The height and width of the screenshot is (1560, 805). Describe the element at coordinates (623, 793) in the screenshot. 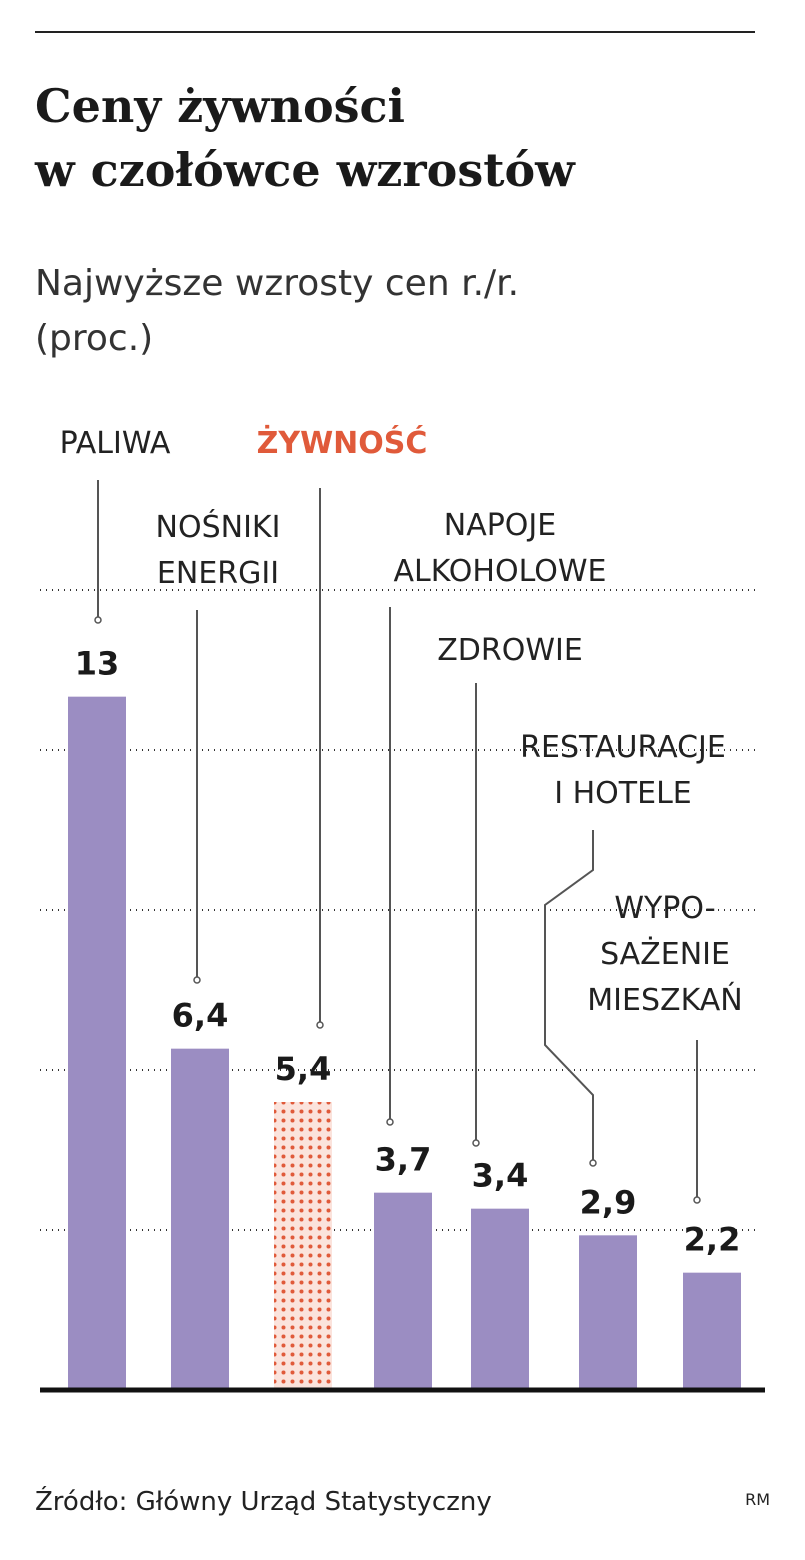

I see `category-label: I HOTELE` at that location.